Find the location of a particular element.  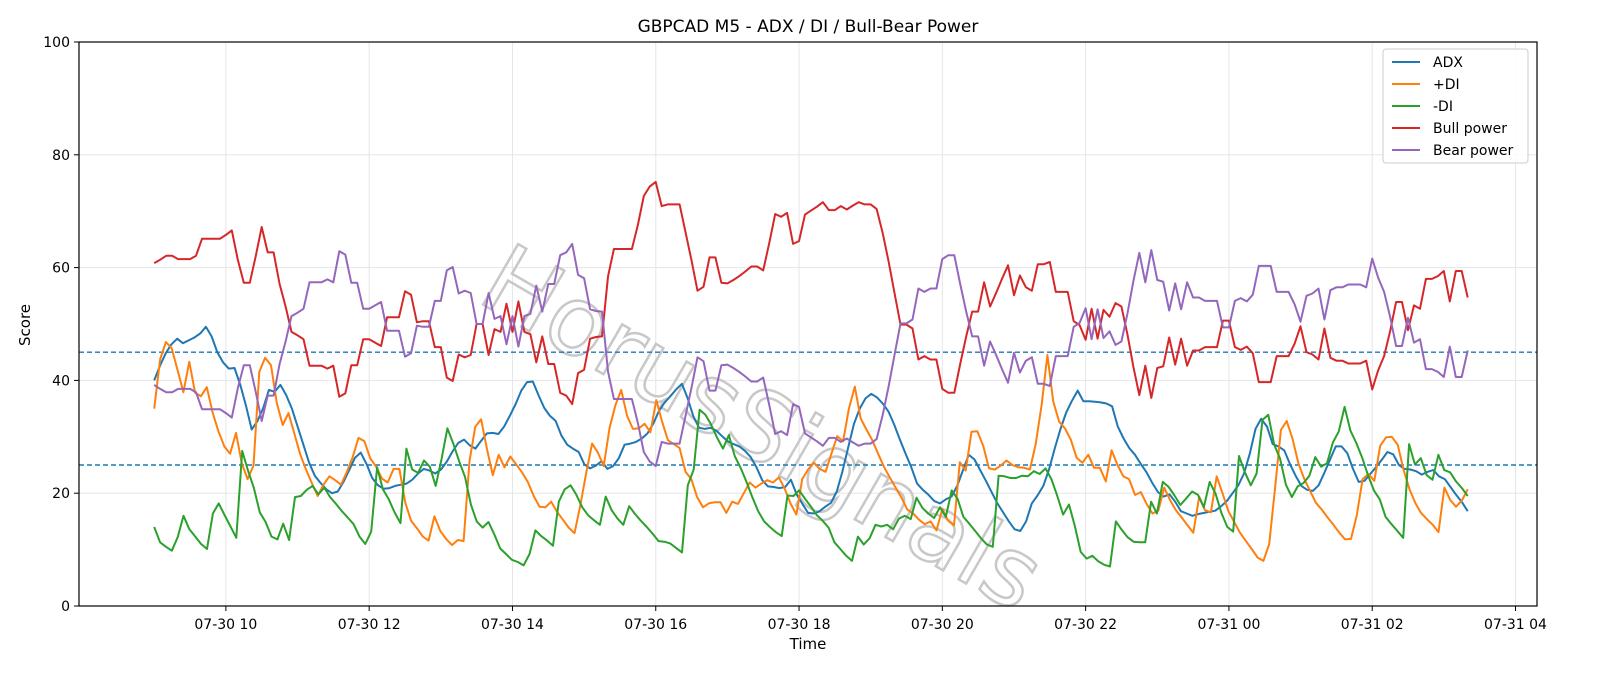

legend-label: +DI is located at coordinates (1446, 85).